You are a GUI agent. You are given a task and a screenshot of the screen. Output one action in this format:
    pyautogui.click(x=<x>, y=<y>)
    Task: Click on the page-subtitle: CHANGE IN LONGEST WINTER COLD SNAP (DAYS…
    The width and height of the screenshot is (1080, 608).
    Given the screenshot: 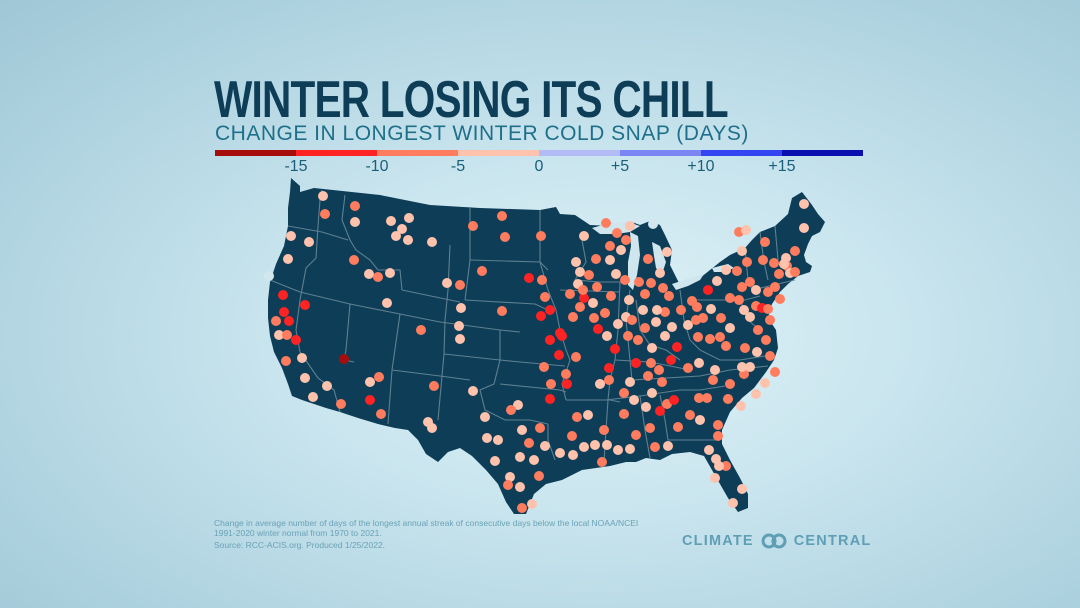 What is the action you would take?
    pyautogui.click(x=482, y=133)
    